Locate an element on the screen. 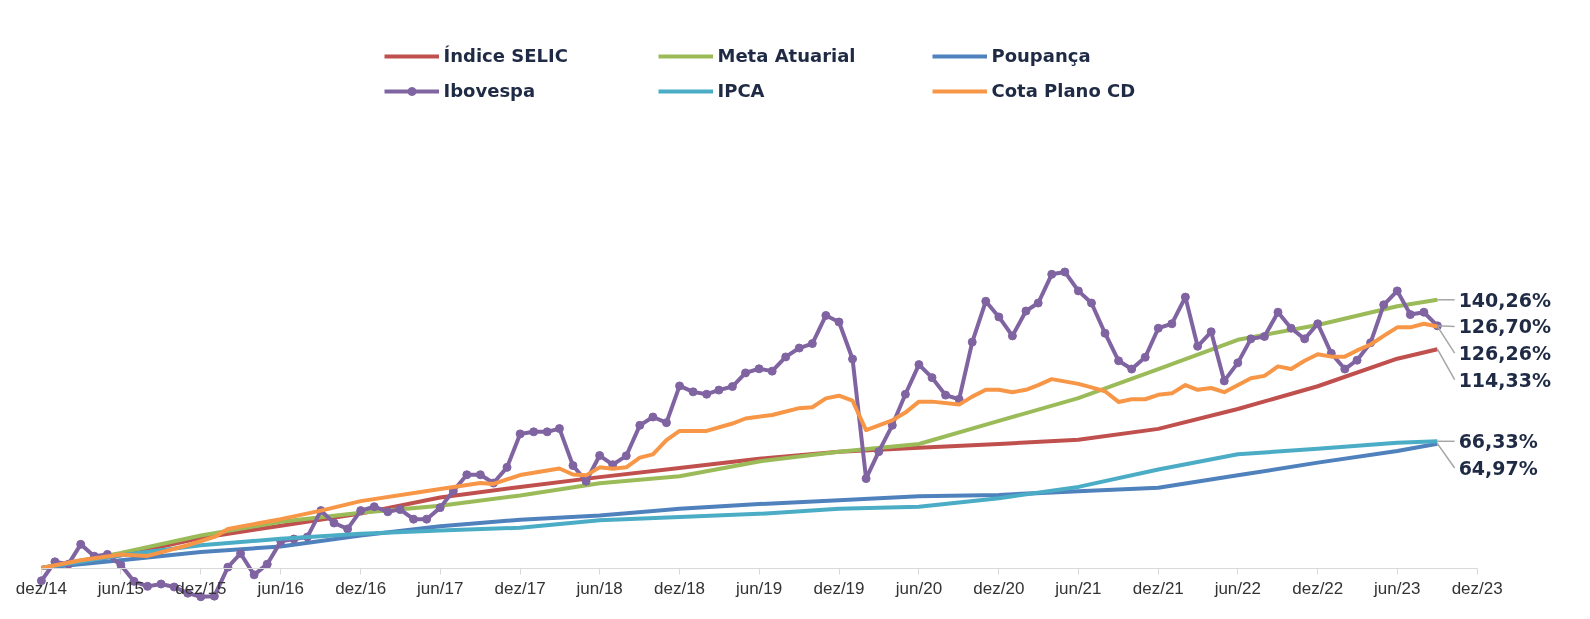  x-tick-label: dez/17 is located at coordinates (520, 589).